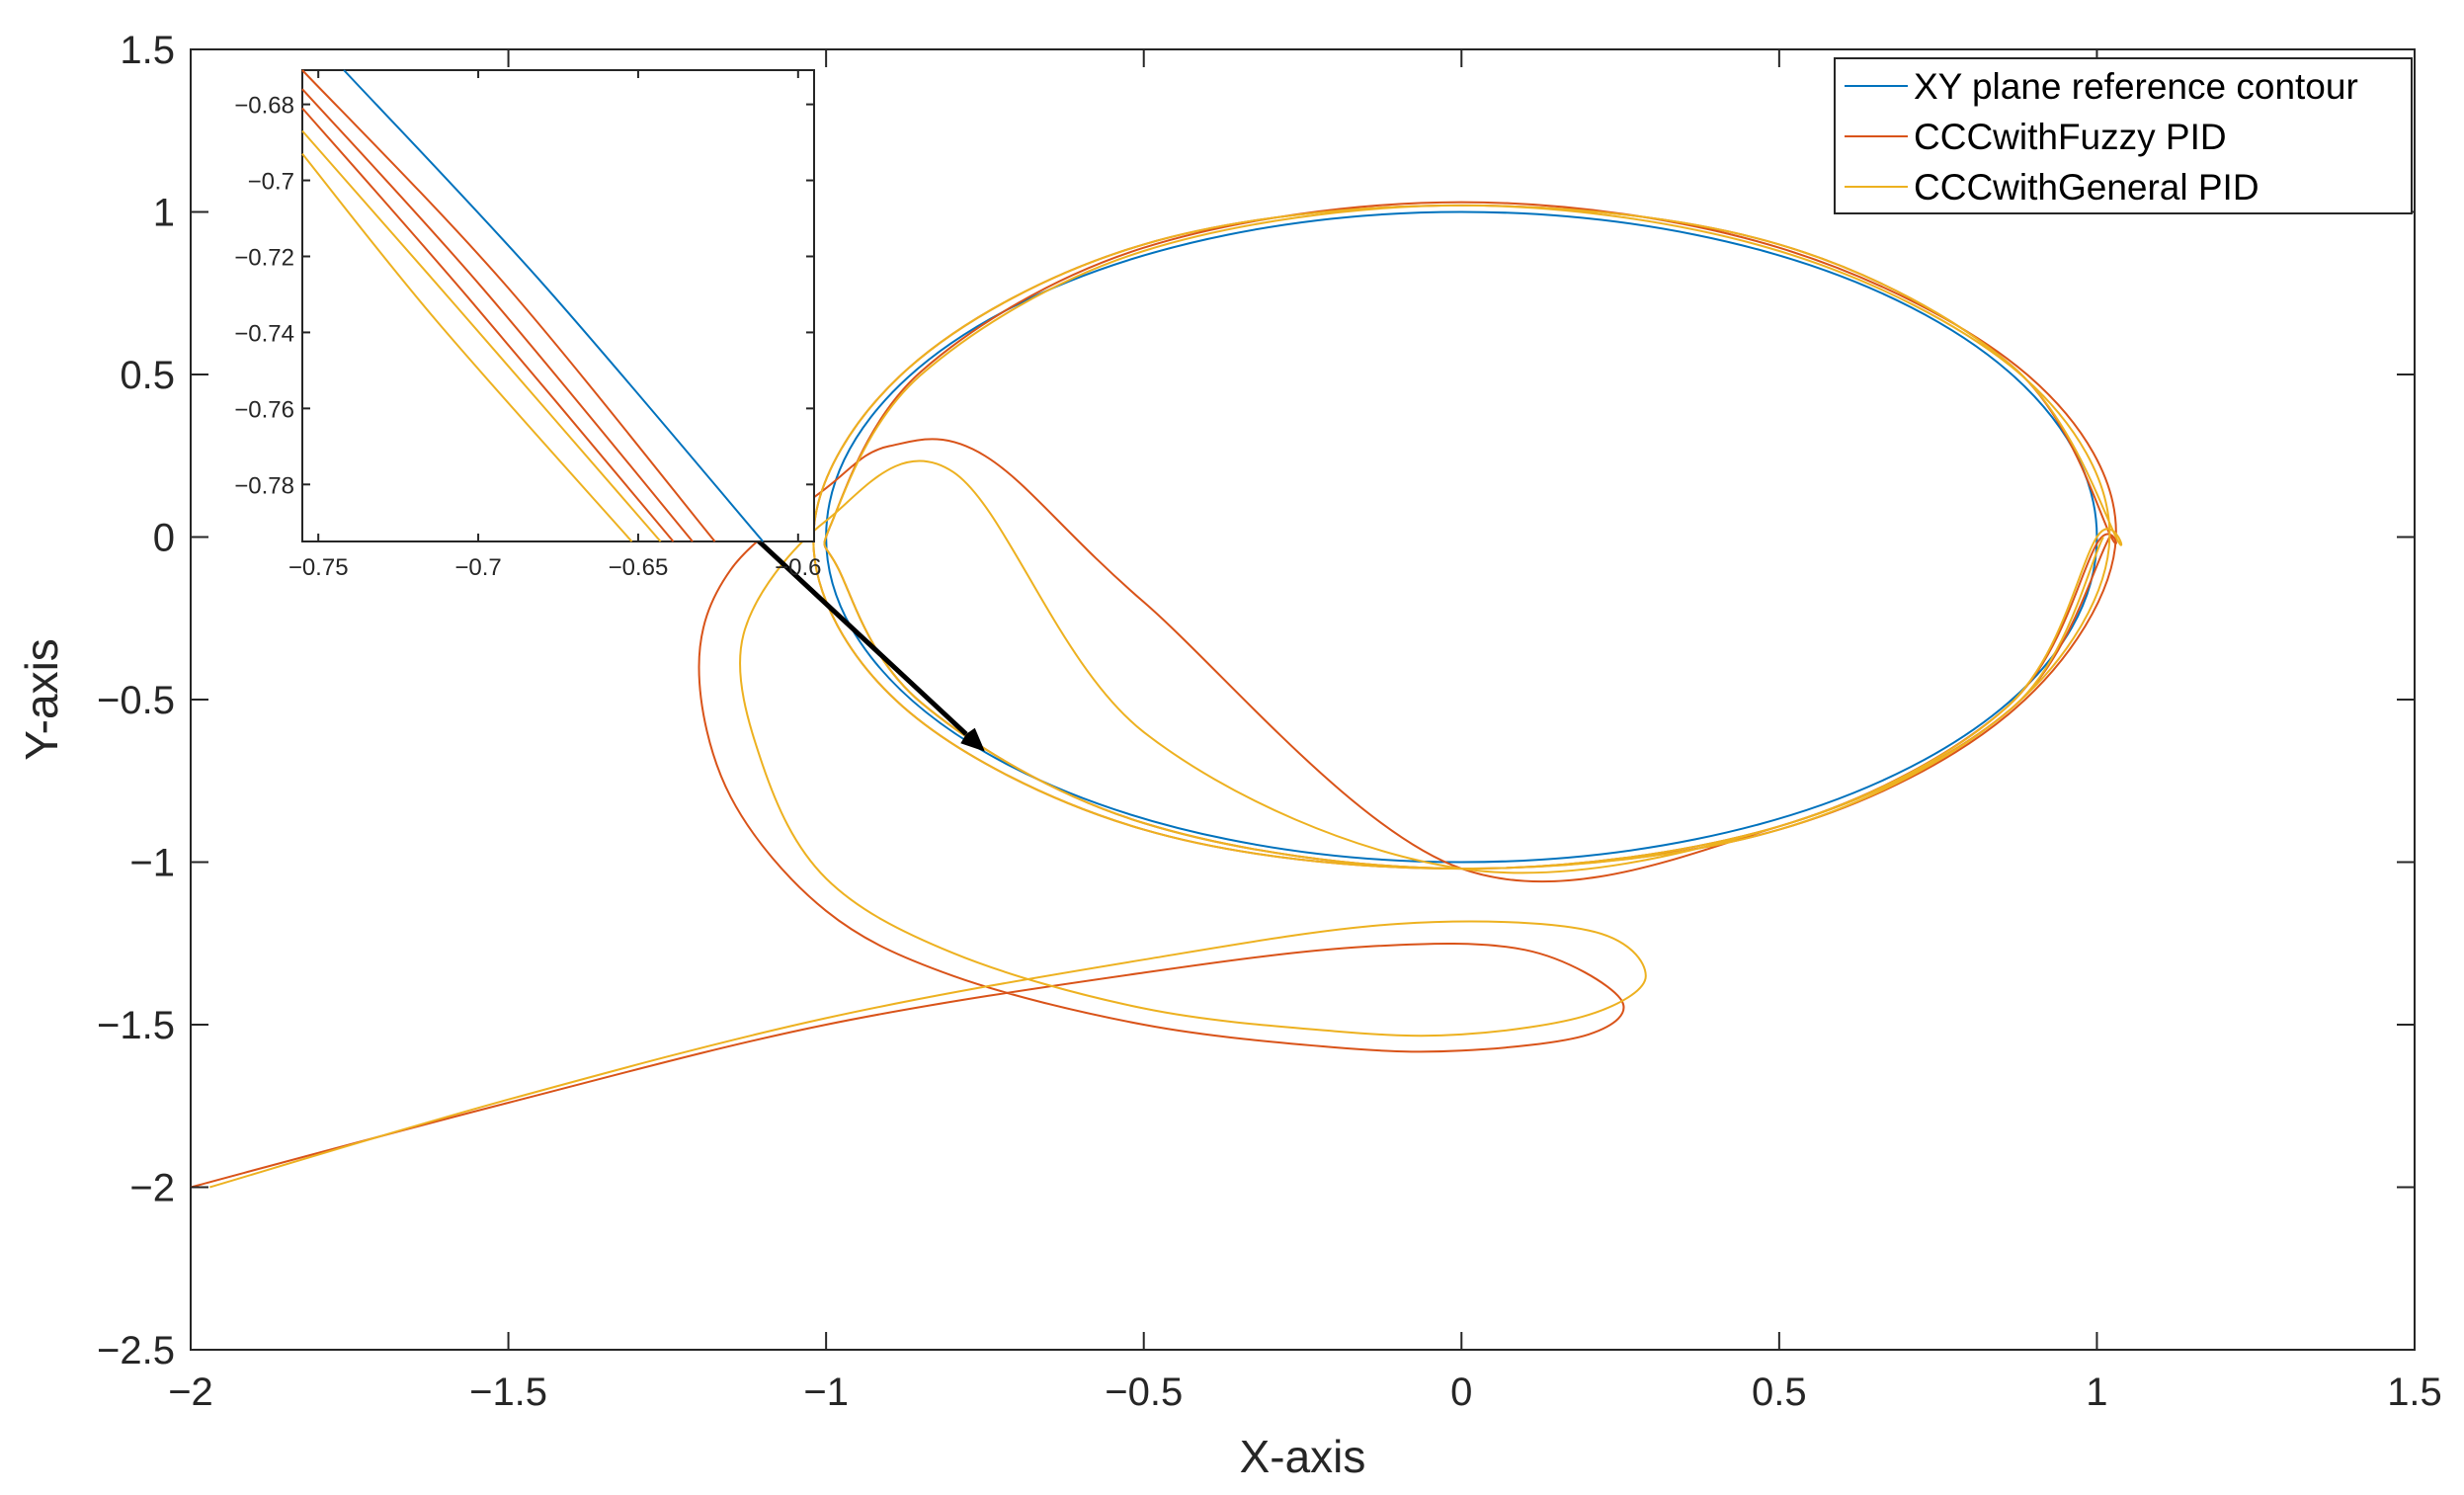 The width and height of the screenshot is (2464, 1495). Describe the element at coordinates (2070, 137) in the screenshot. I see `legend-label-fuzzy-pid: CCCwithFuzzy PID` at that location.